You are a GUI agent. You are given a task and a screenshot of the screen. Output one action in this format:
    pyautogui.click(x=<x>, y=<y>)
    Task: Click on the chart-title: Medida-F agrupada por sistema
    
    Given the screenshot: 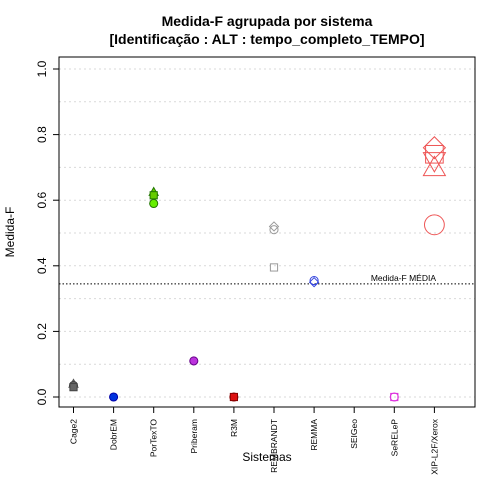 What is the action you would take?
    pyautogui.click(x=267, y=21)
    